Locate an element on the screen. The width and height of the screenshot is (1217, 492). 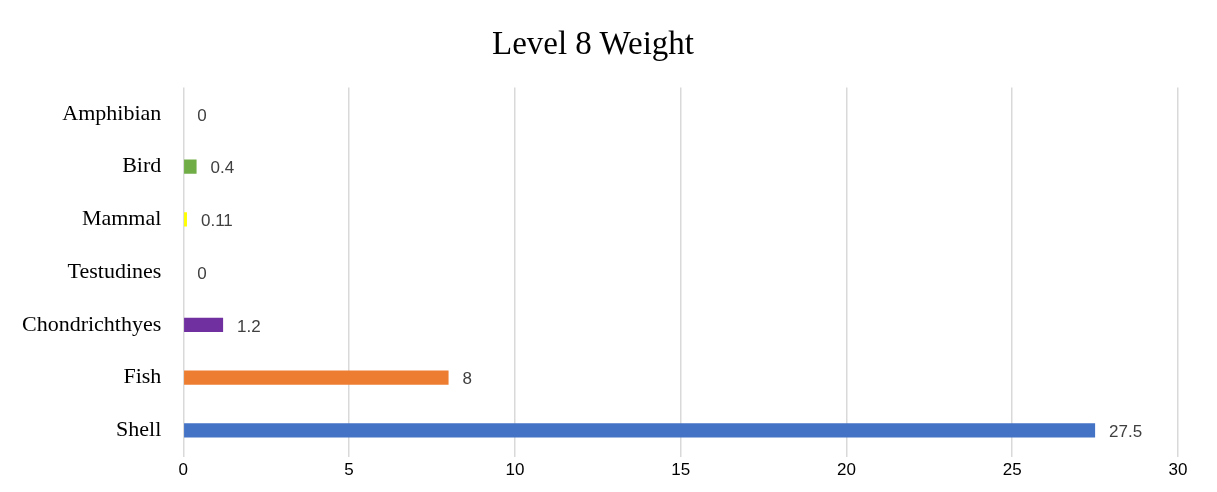
data-label: 27.5 is located at coordinates (1126, 432).